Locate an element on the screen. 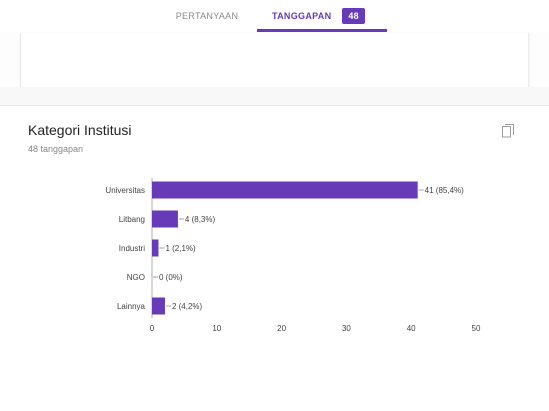 The width and height of the screenshot is (549, 411). category-label: Universitas is located at coordinates (125, 190).